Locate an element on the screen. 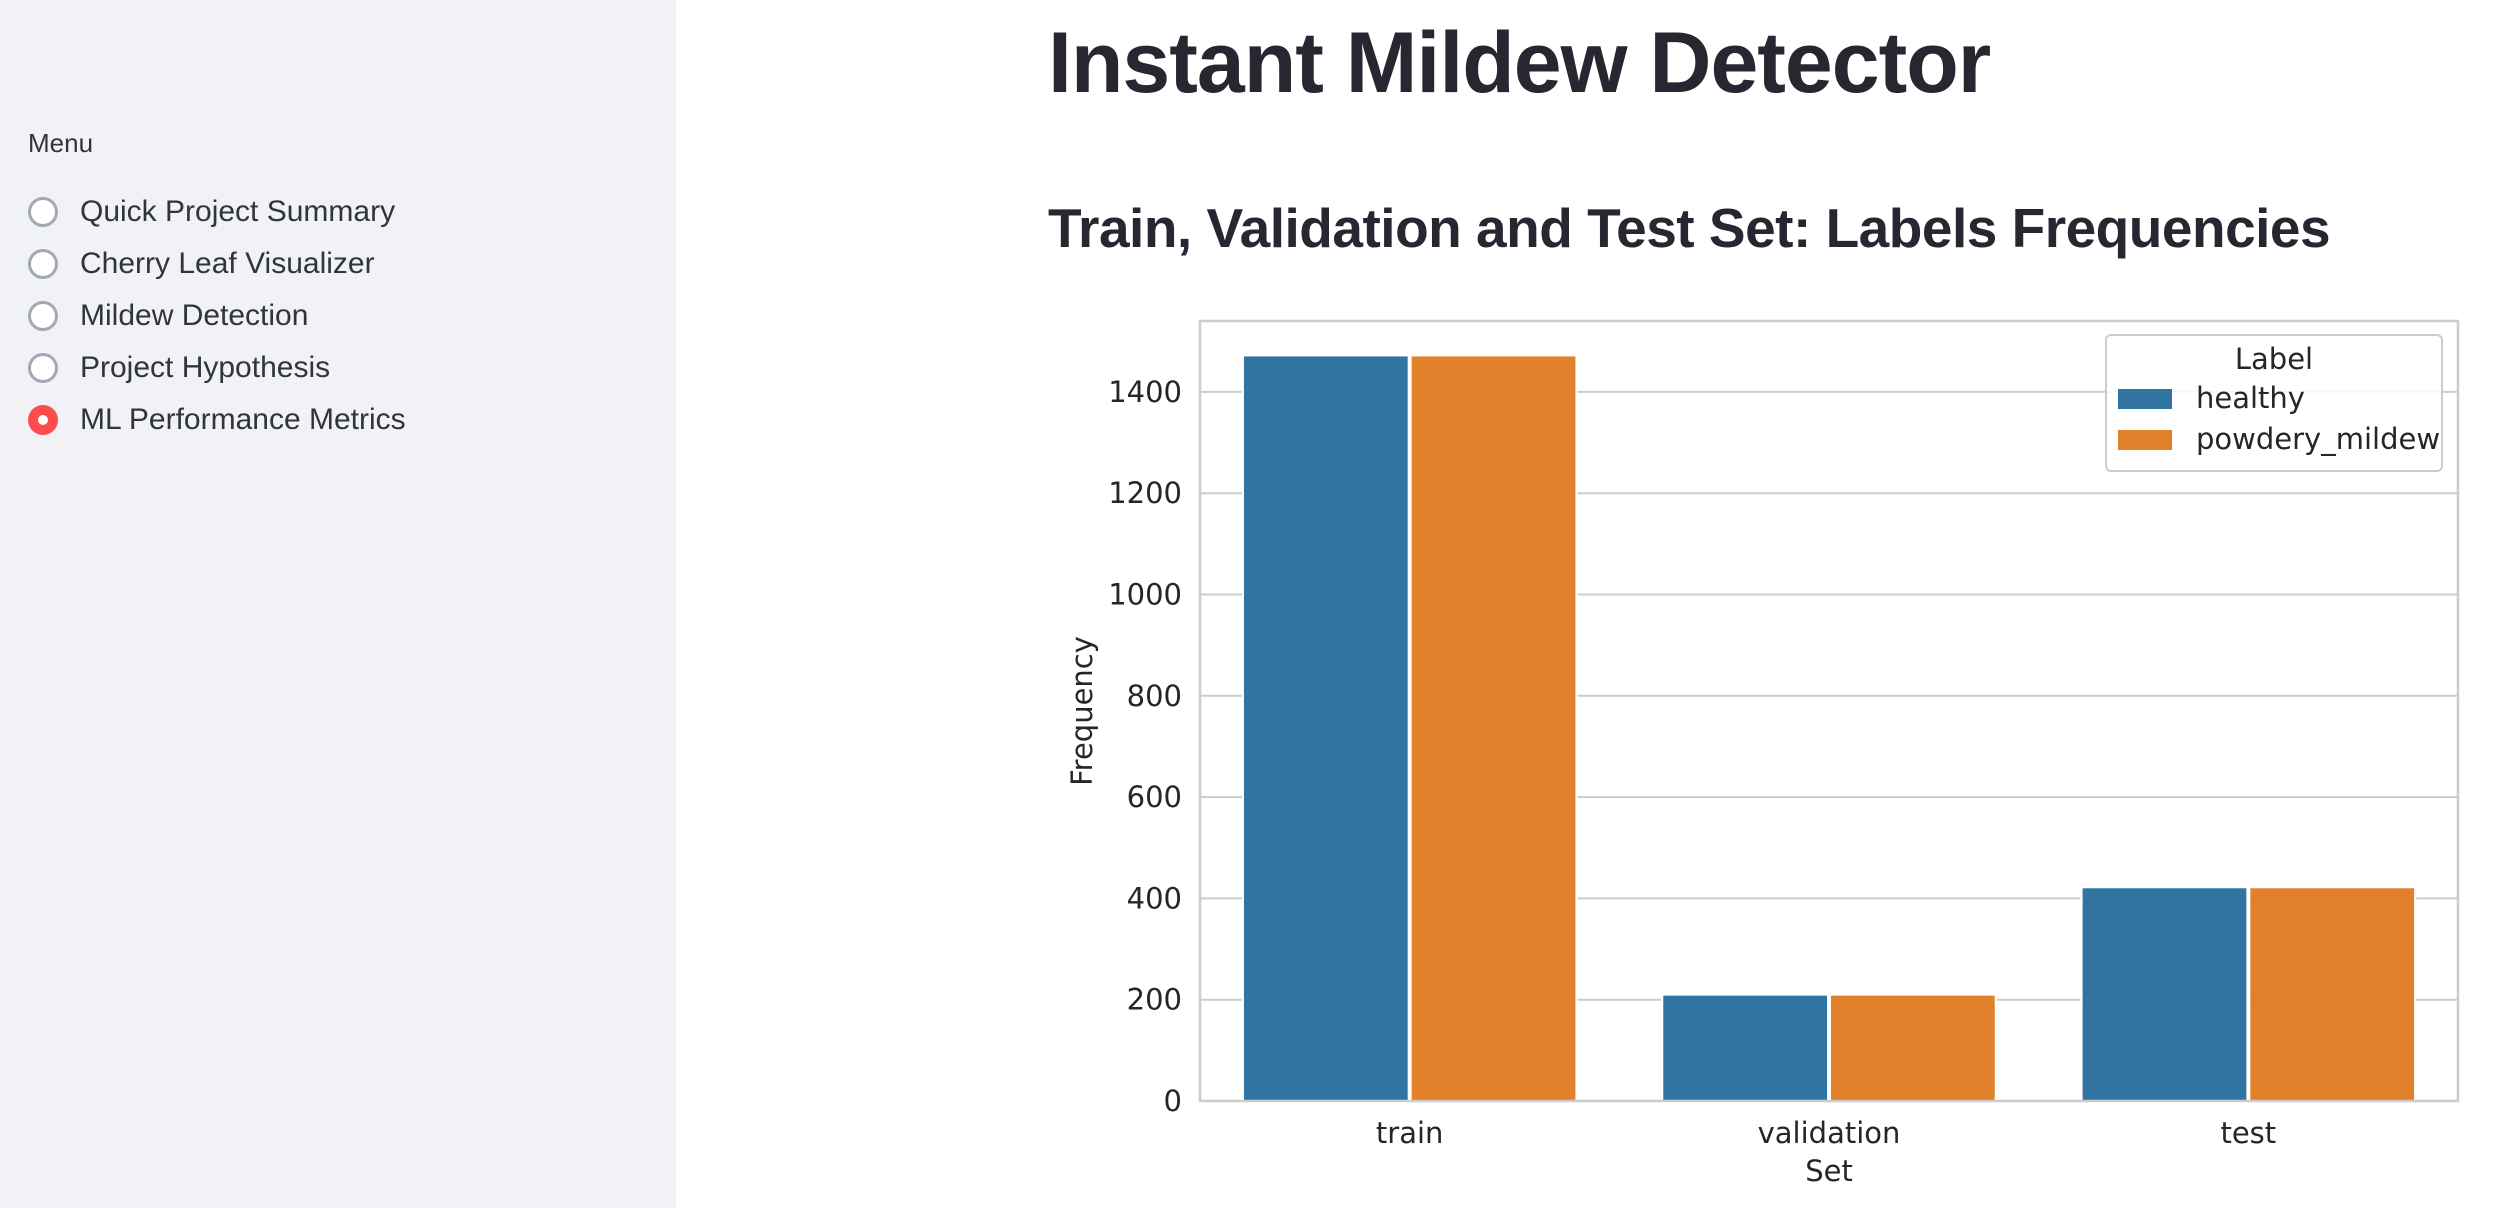  menu-item-label: Mildew Detection is located at coordinates (194, 315).